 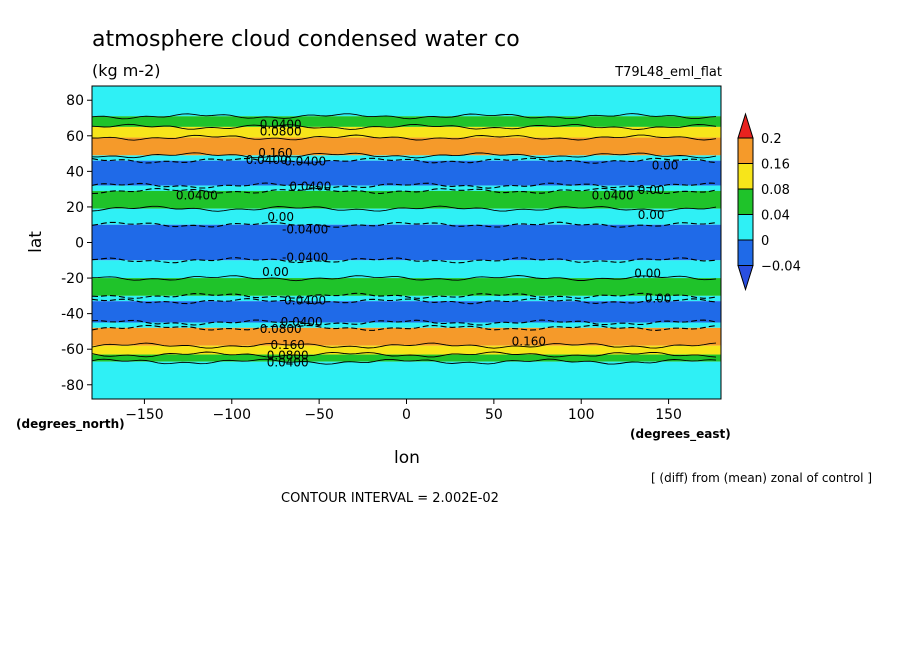 What do you see at coordinates (781, 267) in the screenshot?
I see `colorbar-label: −0.04` at bounding box center [781, 267].